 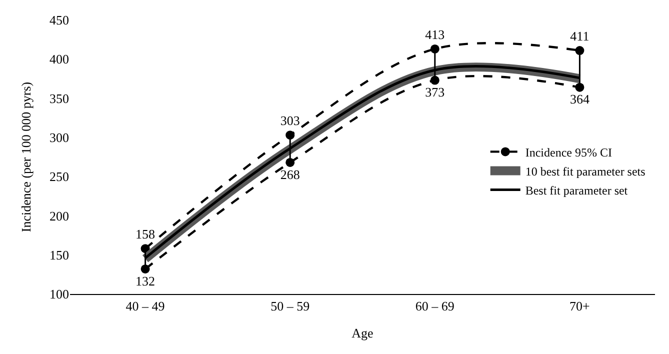 What do you see at coordinates (290, 306) in the screenshot?
I see `x-tick-label: 50 – 59` at bounding box center [290, 306].